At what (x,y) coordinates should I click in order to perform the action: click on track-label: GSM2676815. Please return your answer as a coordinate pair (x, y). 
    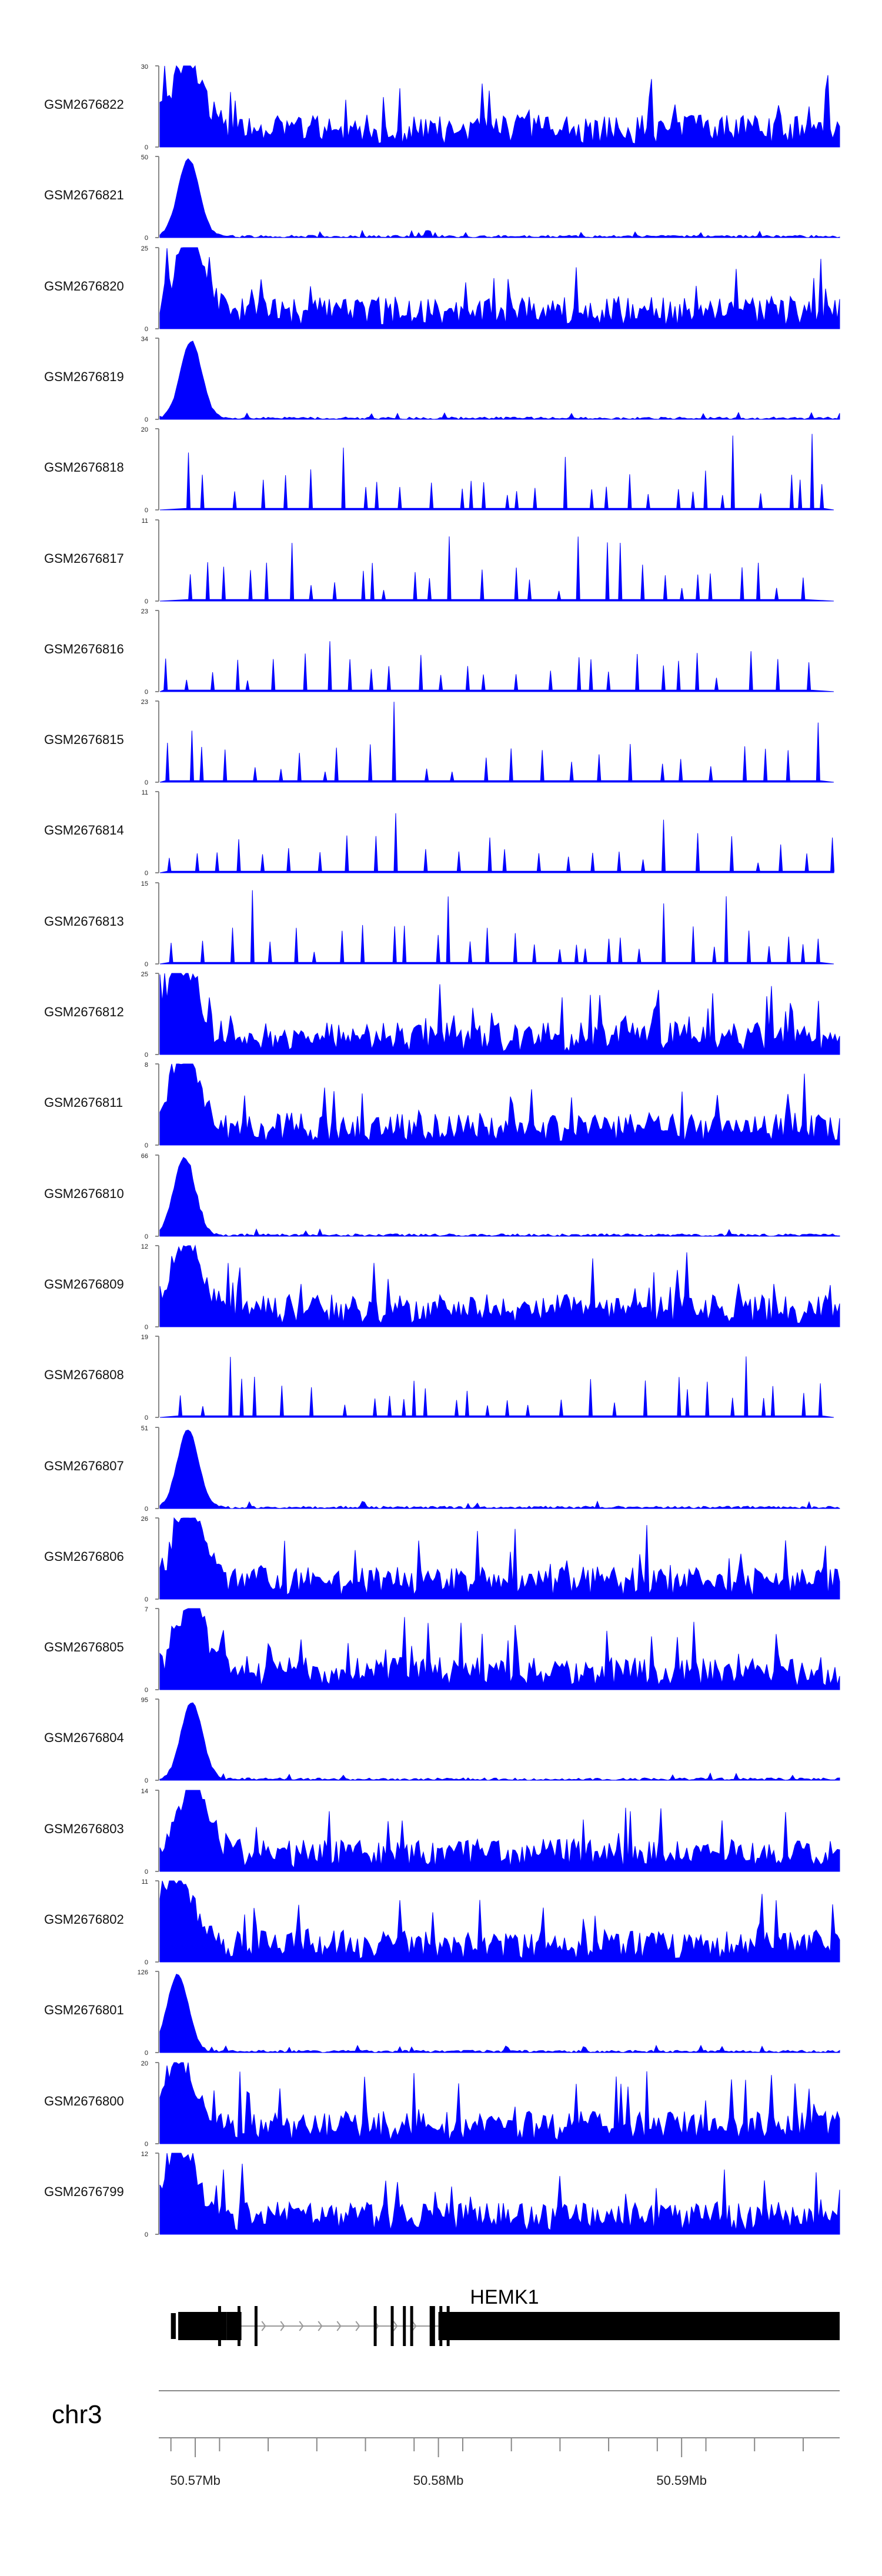
    Looking at the image, I should click on (84, 739).